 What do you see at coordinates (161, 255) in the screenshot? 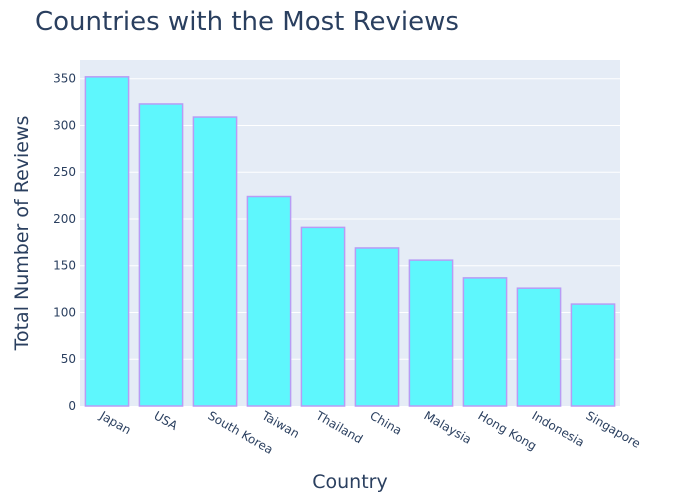
I see `bar-usa` at bounding box center [161, 255].